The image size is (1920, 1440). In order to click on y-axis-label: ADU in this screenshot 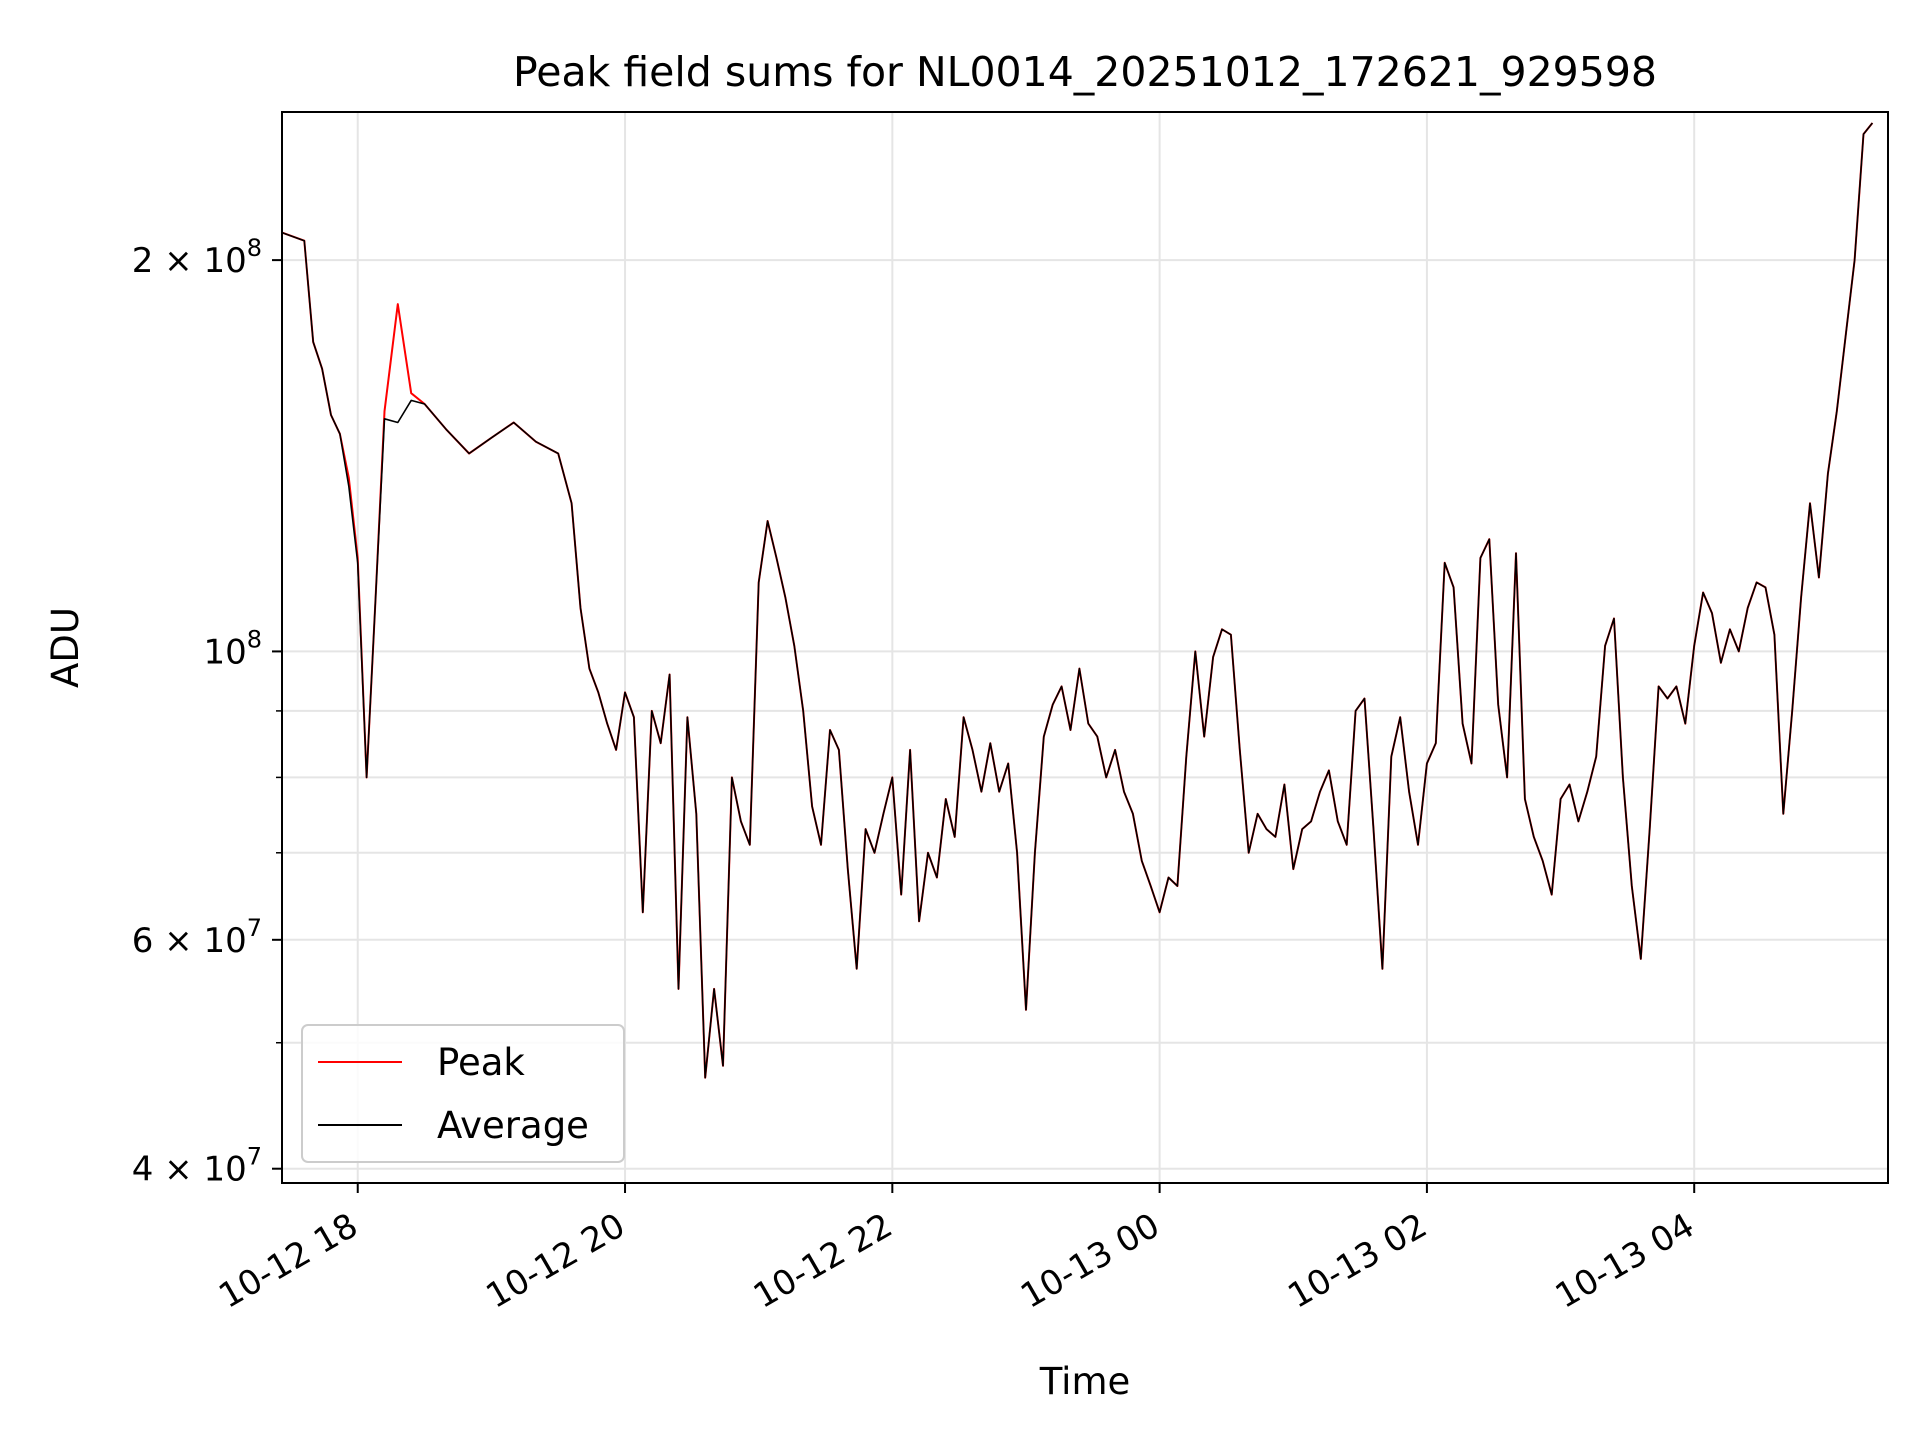, I will do `click(65, 647)`.